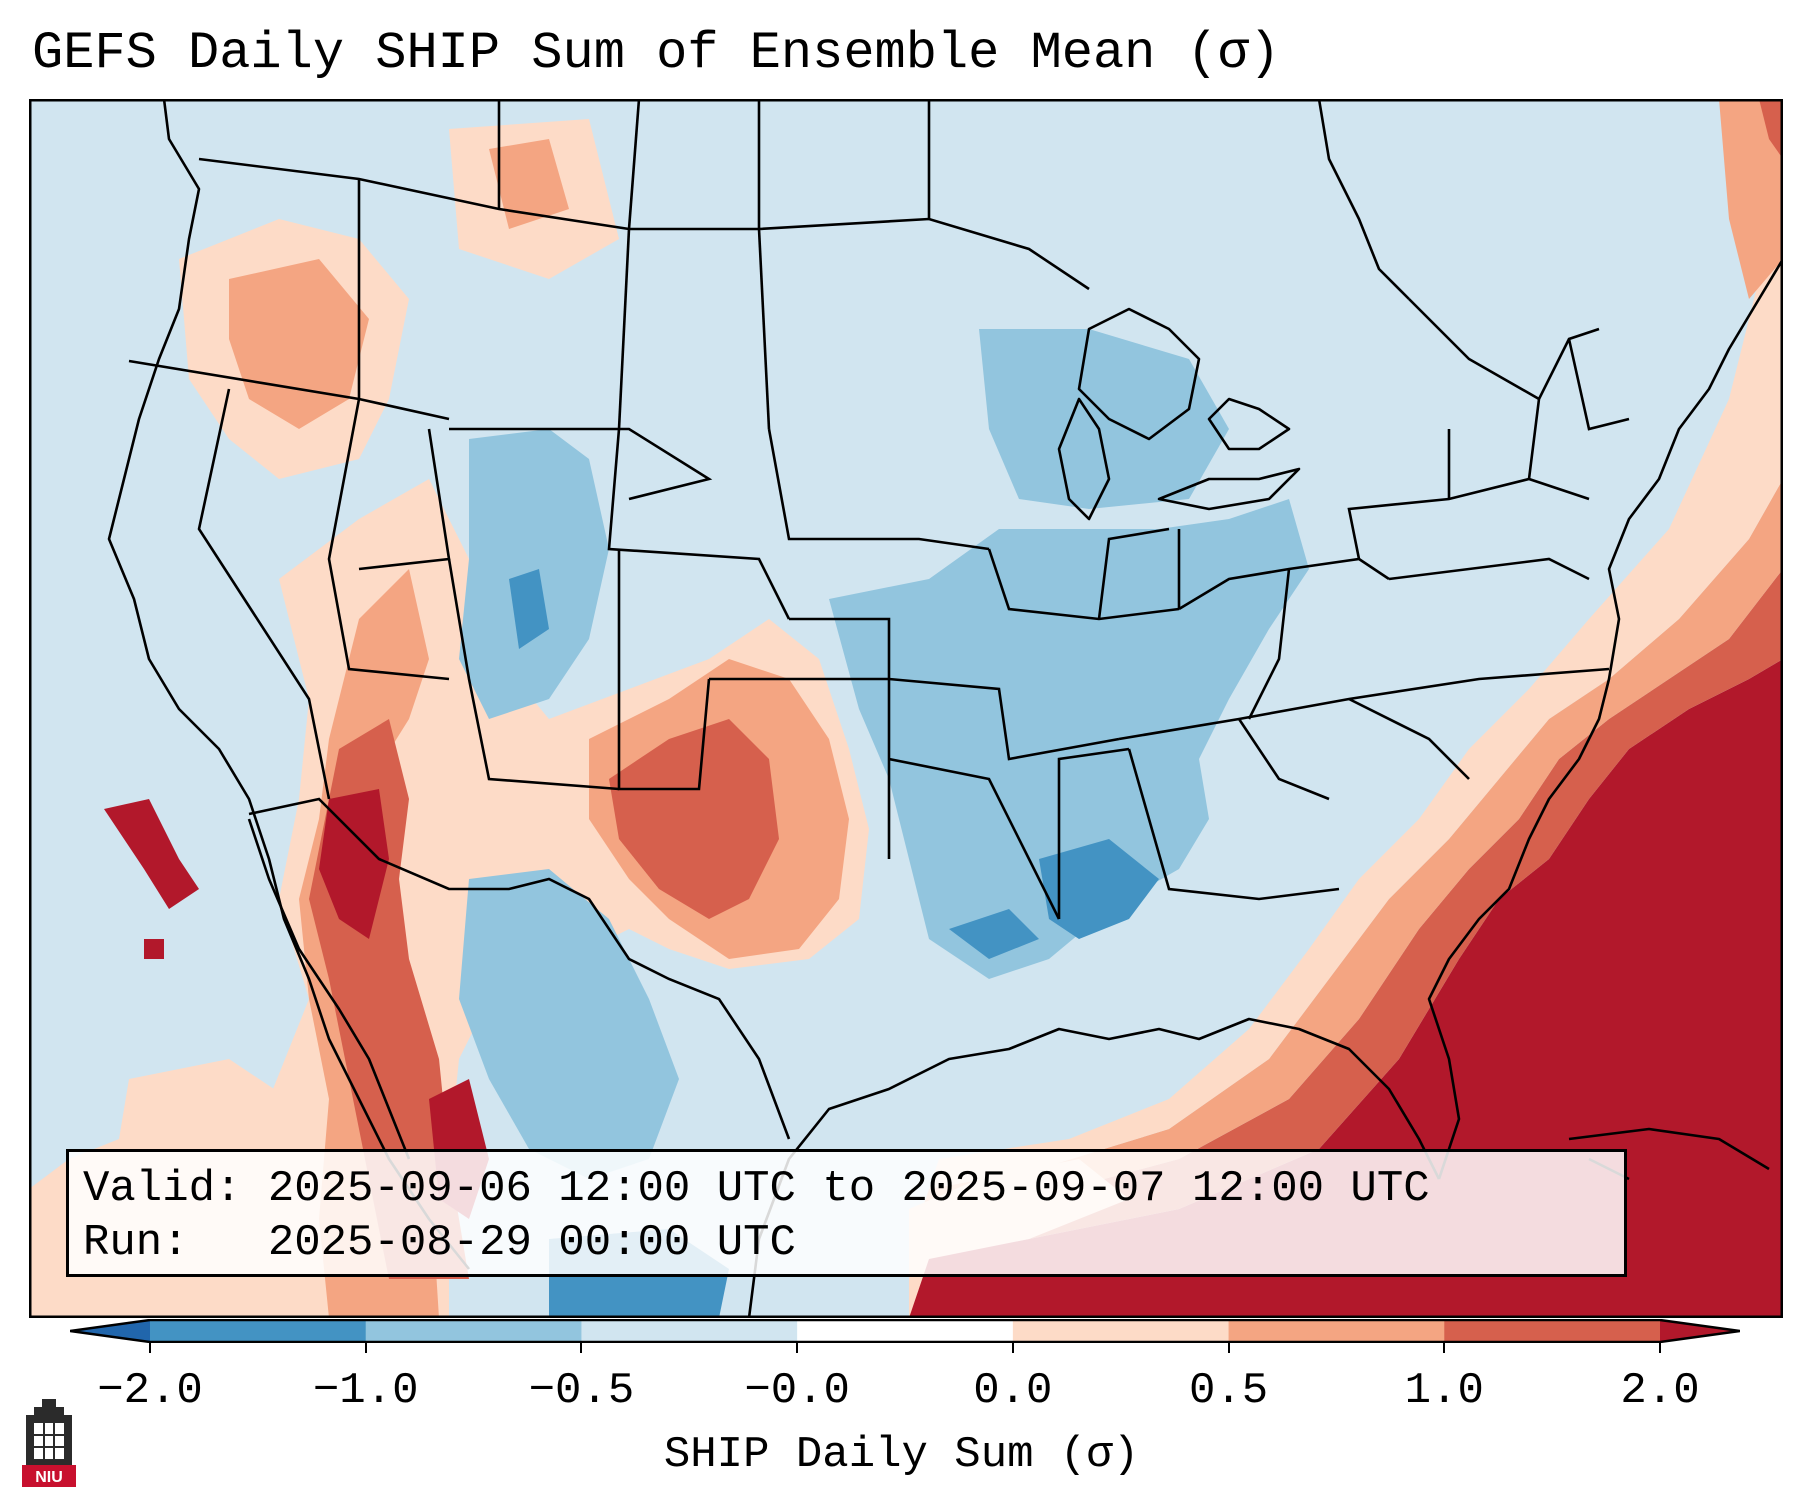 The width and height of the screenshot is (1803, 1506). Describe the element at coordinates (1013, 1391) in the screenshot. I see `colorbar-tick-label: 0.0` at that location.